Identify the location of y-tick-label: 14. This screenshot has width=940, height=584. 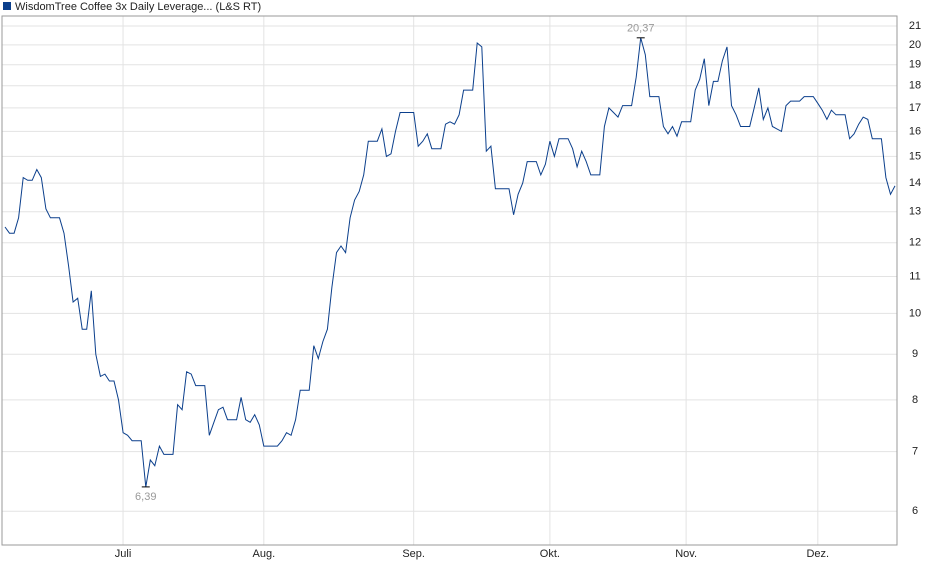
(915, 183).